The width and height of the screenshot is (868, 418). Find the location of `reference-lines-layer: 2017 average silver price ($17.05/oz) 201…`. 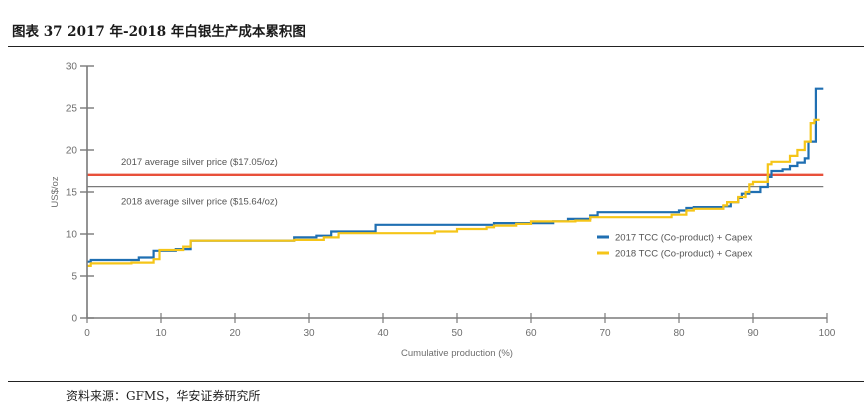

reference-lines-layer: 2017 average silver price ($17.05/oz) 201… is located at coordinates (455, 182).